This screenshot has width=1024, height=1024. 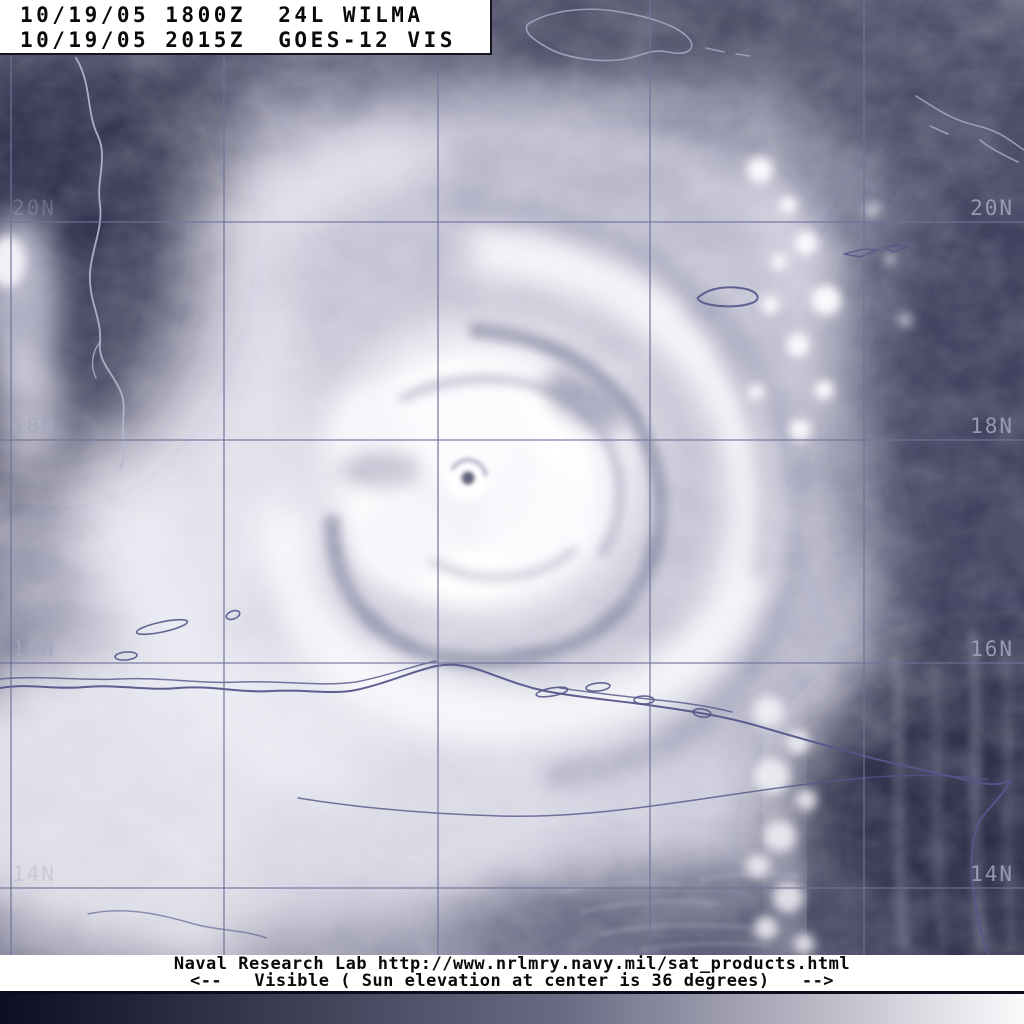 What do you see at coordinates (781, 825) in the screenshot?
I see `convection-cells-southeast` at bounding box center [781, 825].